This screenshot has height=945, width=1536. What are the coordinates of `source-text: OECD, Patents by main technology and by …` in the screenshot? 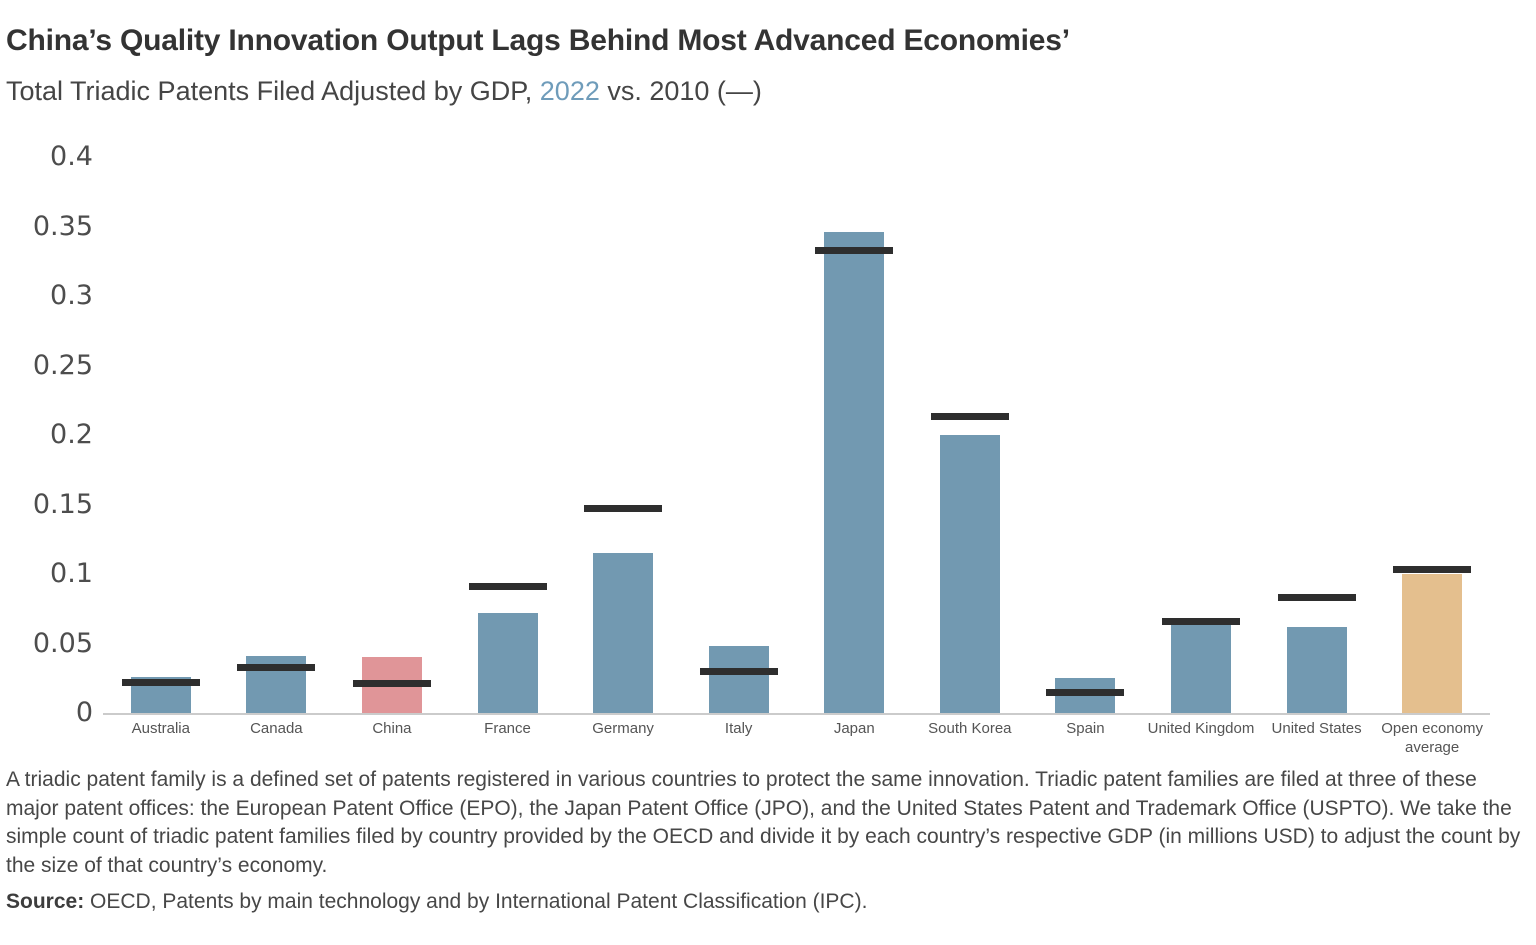 It's located at (476, 901).